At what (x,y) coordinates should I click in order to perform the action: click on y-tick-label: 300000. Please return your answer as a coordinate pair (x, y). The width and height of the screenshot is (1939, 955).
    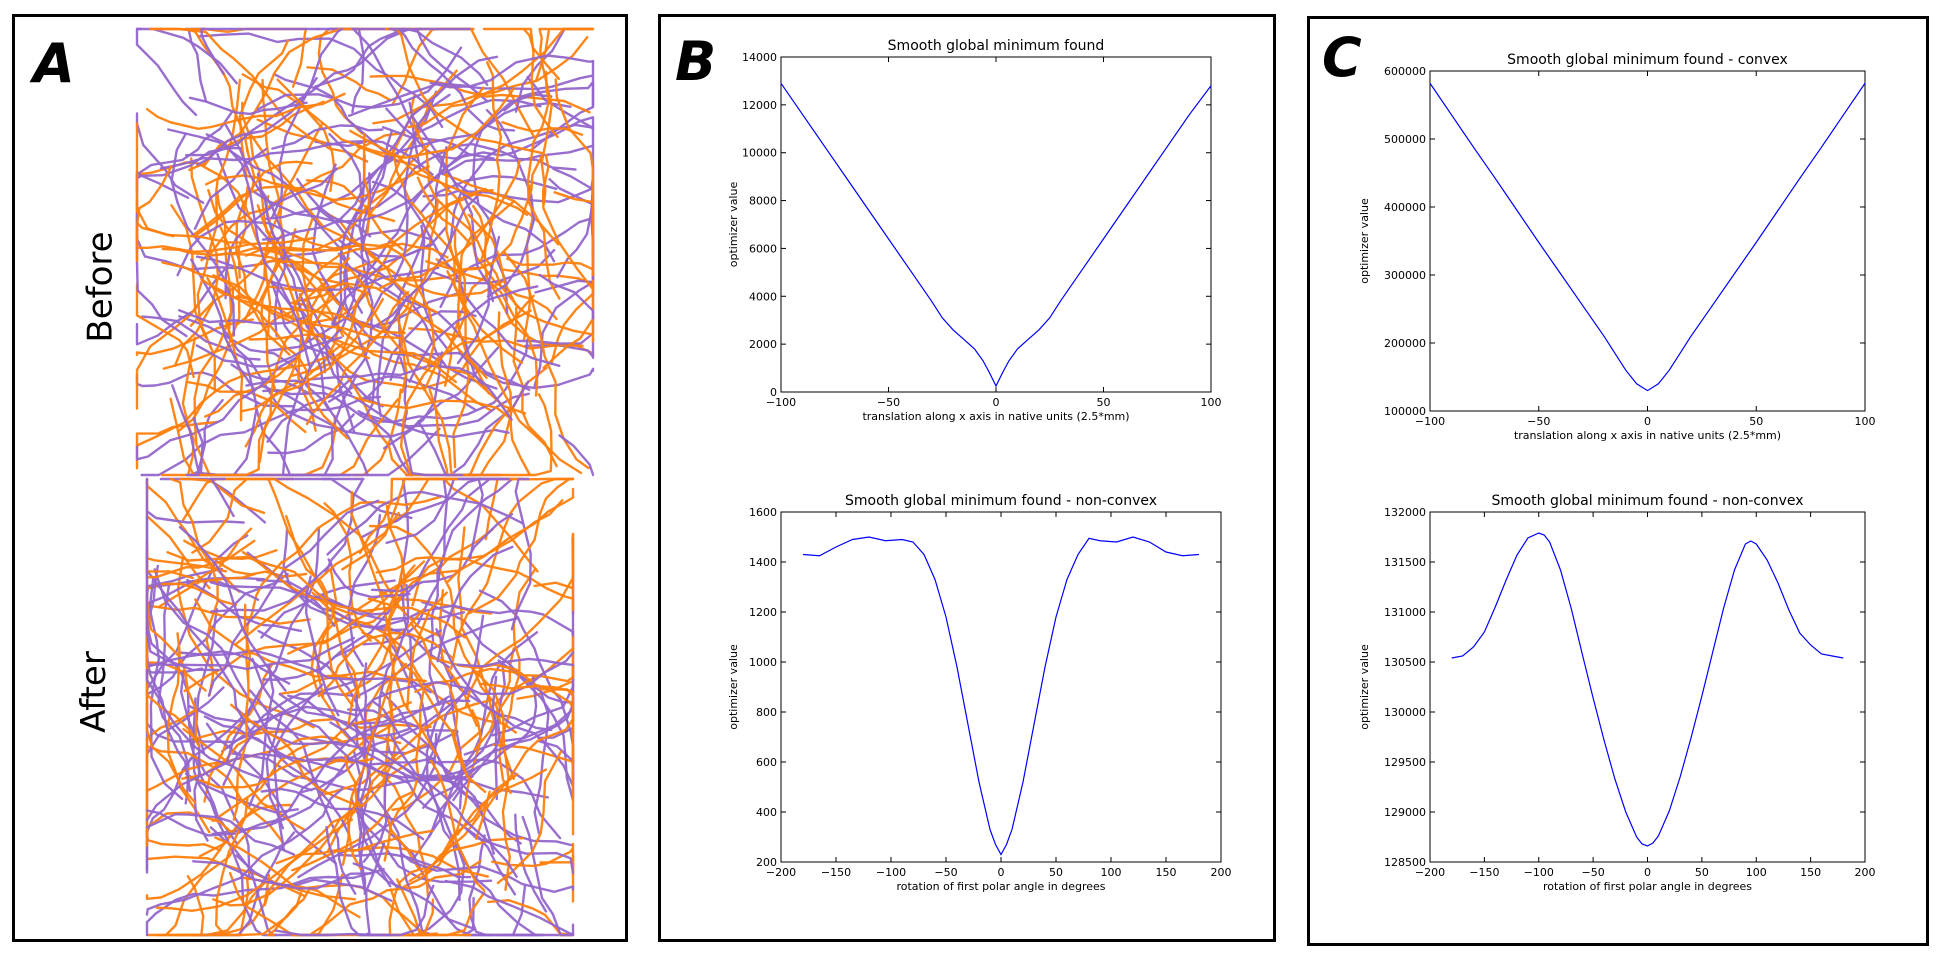
    Looking at the image, I should click on (1405, 275).